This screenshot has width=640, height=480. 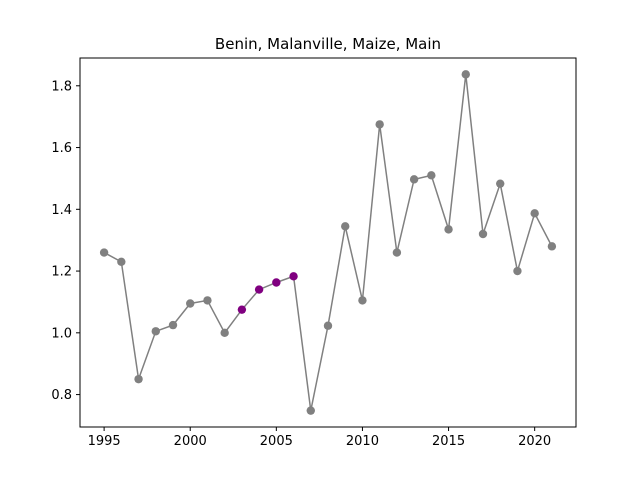 What do you see at coordinates (61, 272) in the screenshot?
I see `y-tick-label: 1.2` at bounding box center [61, 272].